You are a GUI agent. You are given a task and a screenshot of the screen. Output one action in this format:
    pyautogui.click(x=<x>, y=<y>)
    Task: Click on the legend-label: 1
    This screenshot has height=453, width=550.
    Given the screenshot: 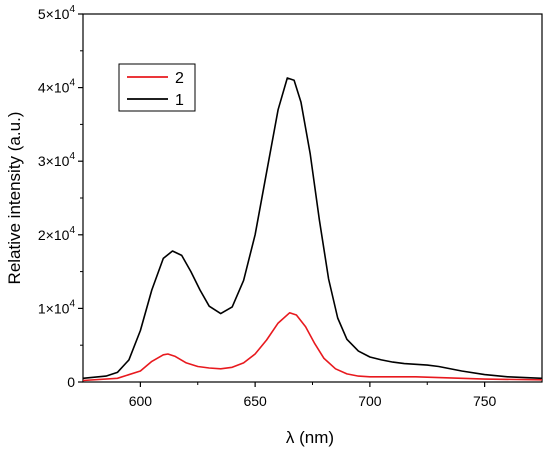 What is the action you would take?
    pyautogui.click(x=179, y=100)
    